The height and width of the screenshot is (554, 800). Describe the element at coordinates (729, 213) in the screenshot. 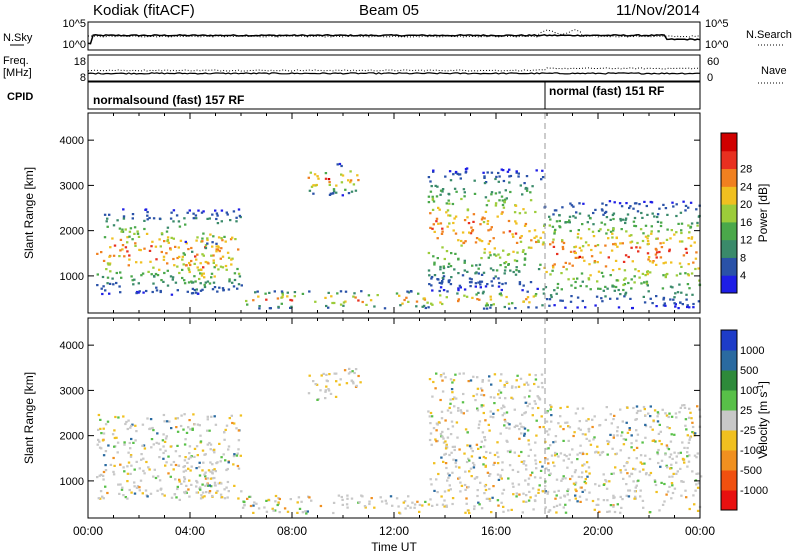

I see `colorbar-swatch` at that location.